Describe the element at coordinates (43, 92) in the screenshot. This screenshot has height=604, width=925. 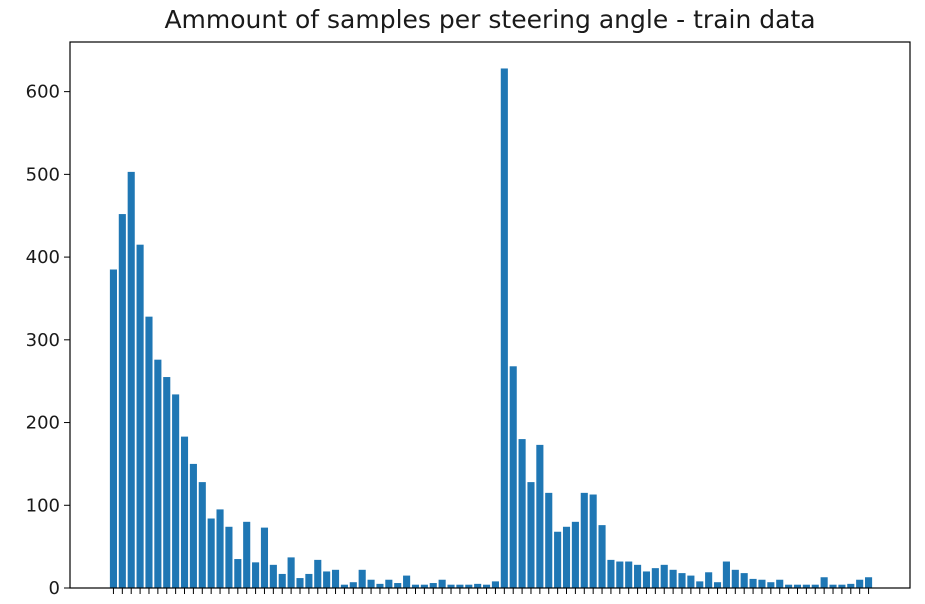
I see `y-tick-label: 600` at that location.